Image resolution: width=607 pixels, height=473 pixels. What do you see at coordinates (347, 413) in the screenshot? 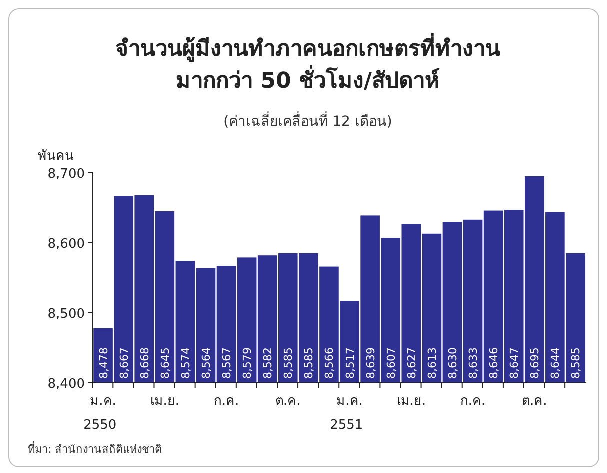
I see `x-tick-label: ม.ค. 2551` at bounding box center [347, 413].